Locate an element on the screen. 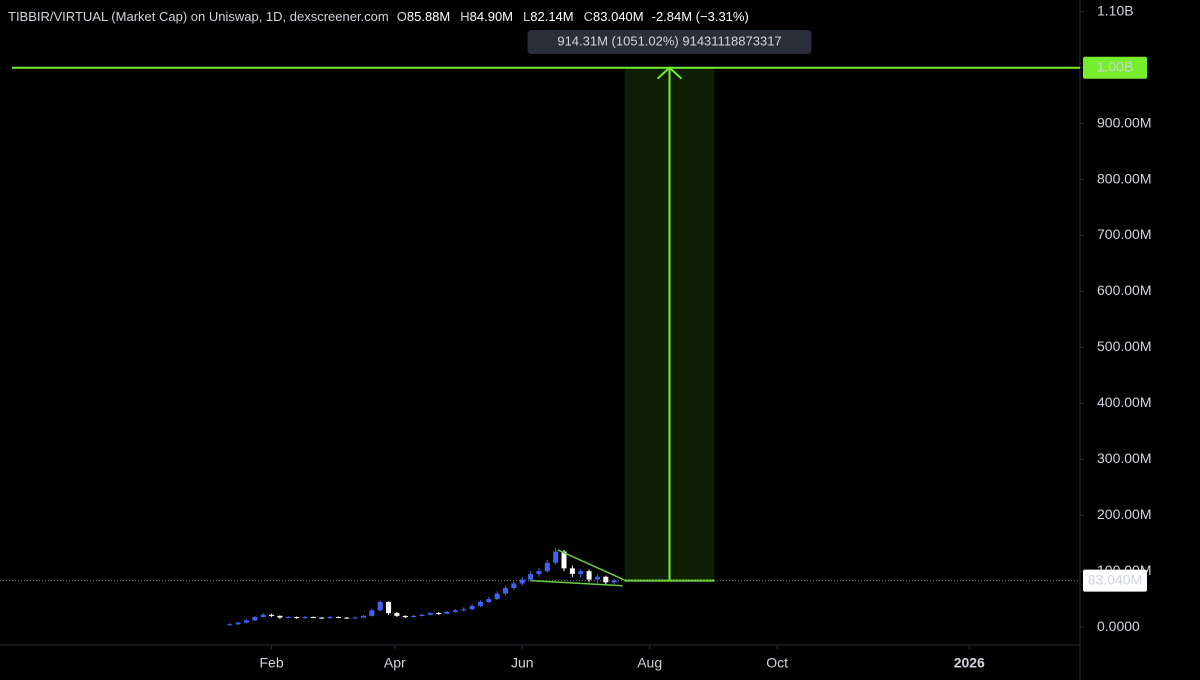 The image size is (1200, 680). y-tick-label: 900.00M is located at coordinates (1124, 122).